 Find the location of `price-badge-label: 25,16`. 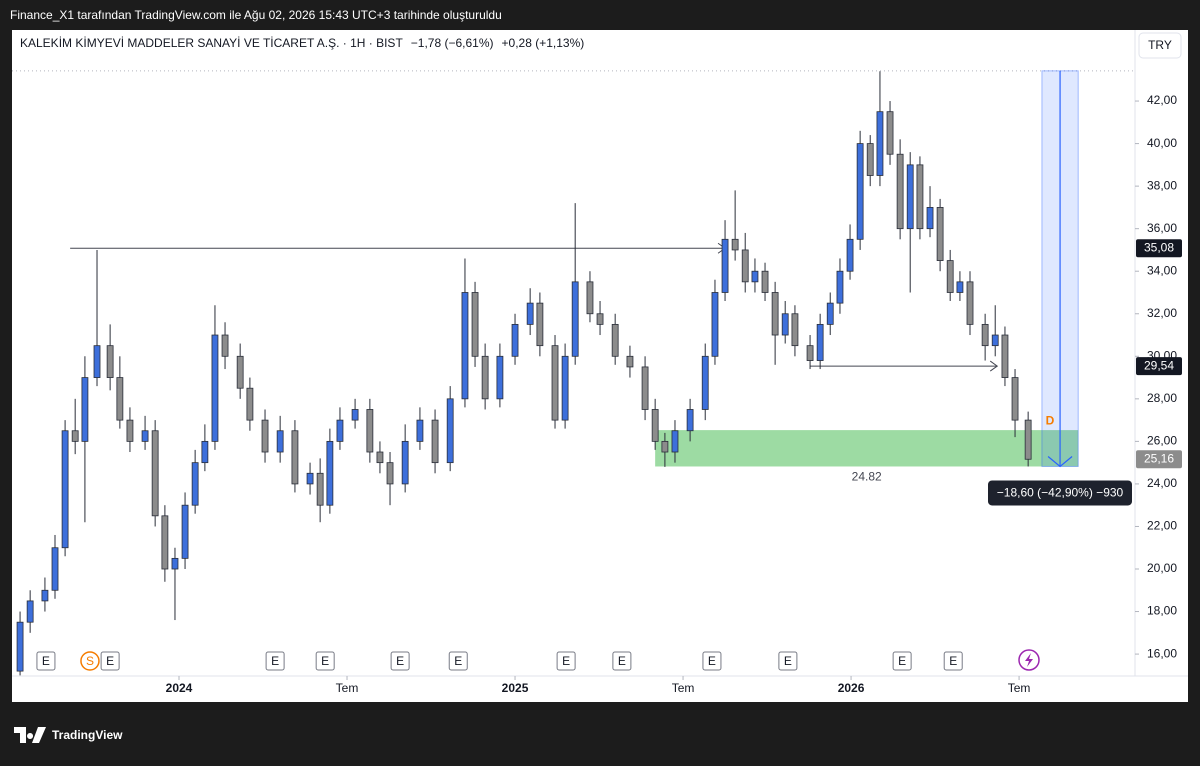

price-badge-label: 25,16 is located at coordinates (1159, 458).